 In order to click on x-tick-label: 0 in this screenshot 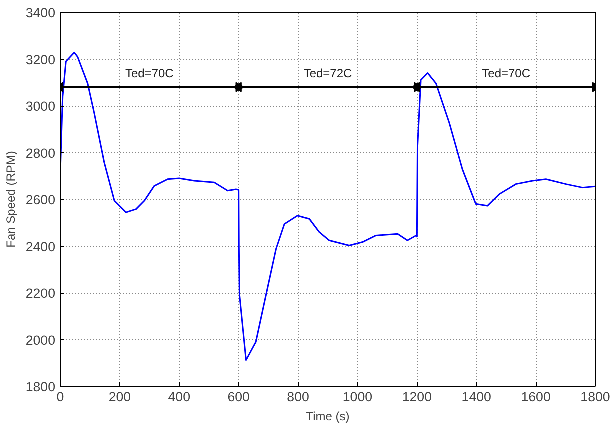, I will do `click(60, 397)`.